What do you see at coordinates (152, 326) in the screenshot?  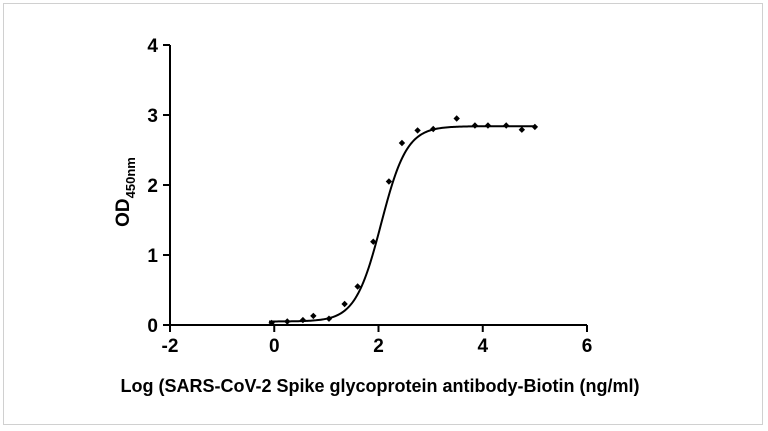 I see `y-tick-label: 0` at bounding box center [152, 326].